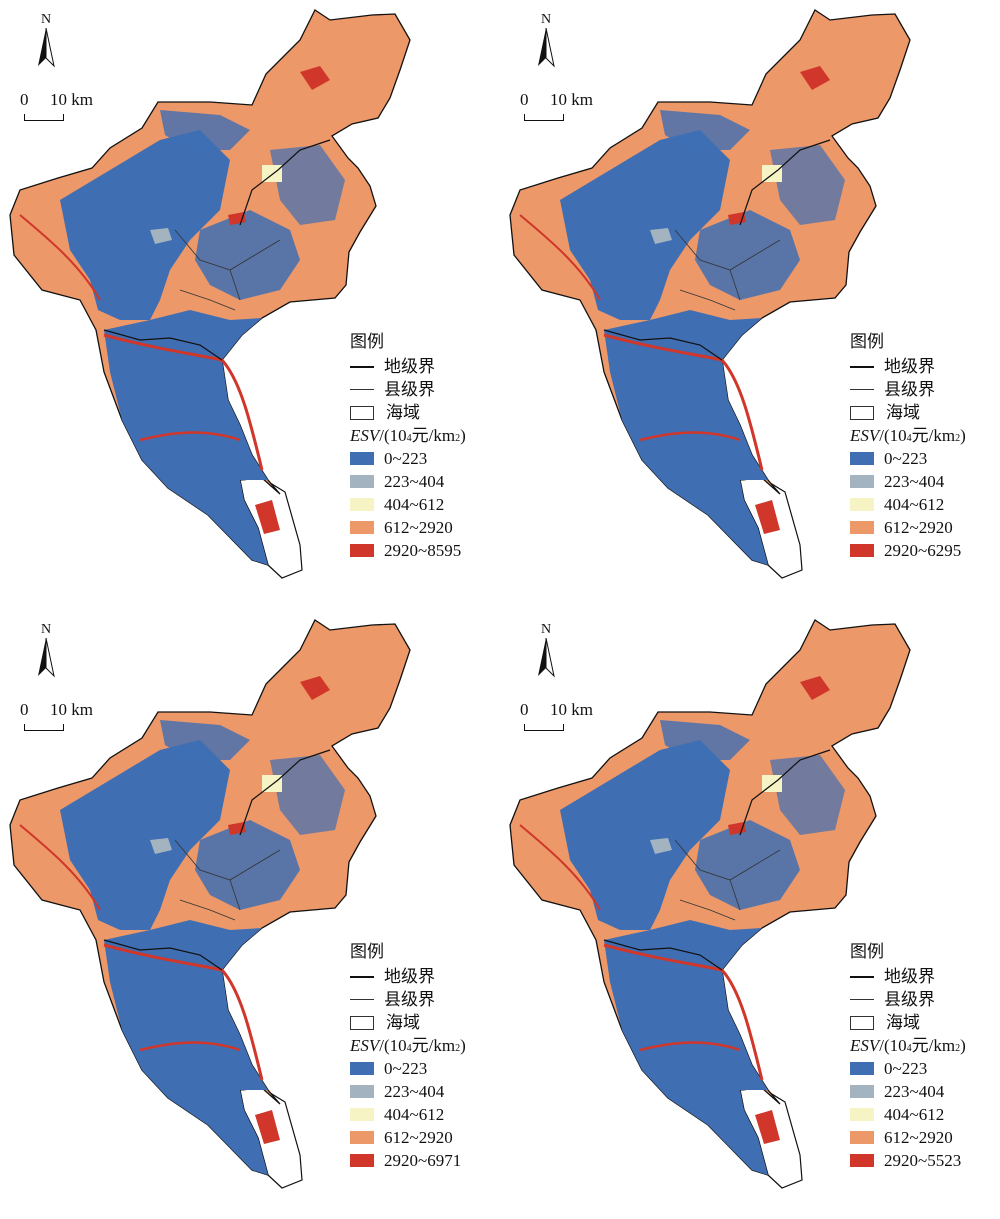 The width and height of the screenshot is (1000, 1219). What do you see at coordinates (661, 846) in the screenshot?
I see `mid-esv-patch` at bounding box center [661, 846].